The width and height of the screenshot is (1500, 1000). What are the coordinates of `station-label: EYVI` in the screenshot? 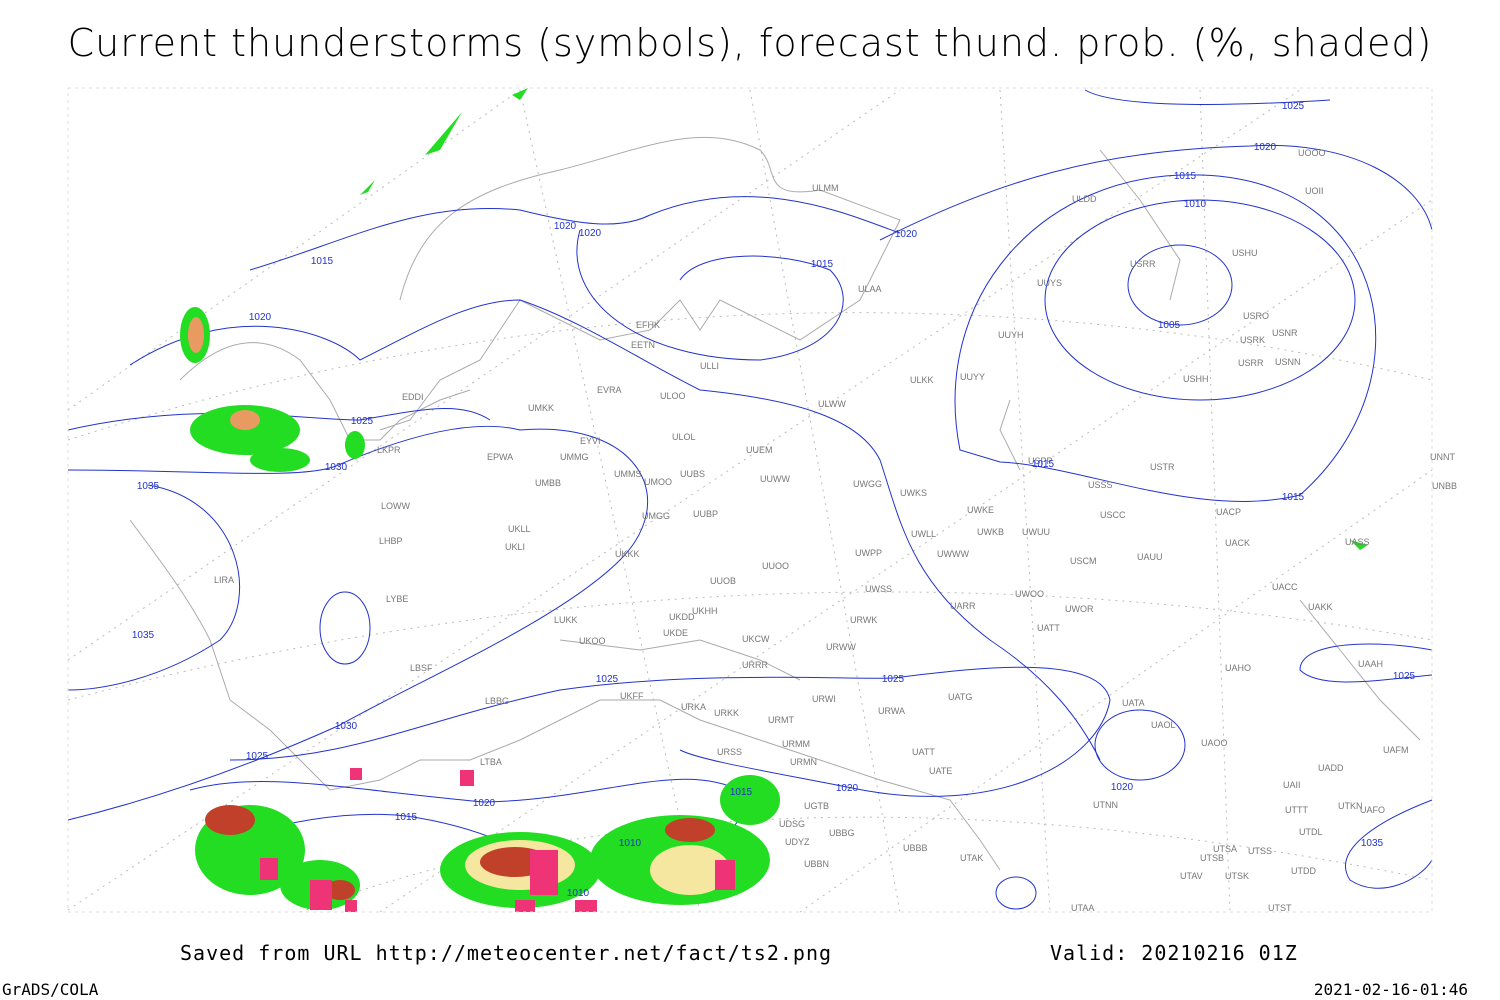 It's located at (590, 441).